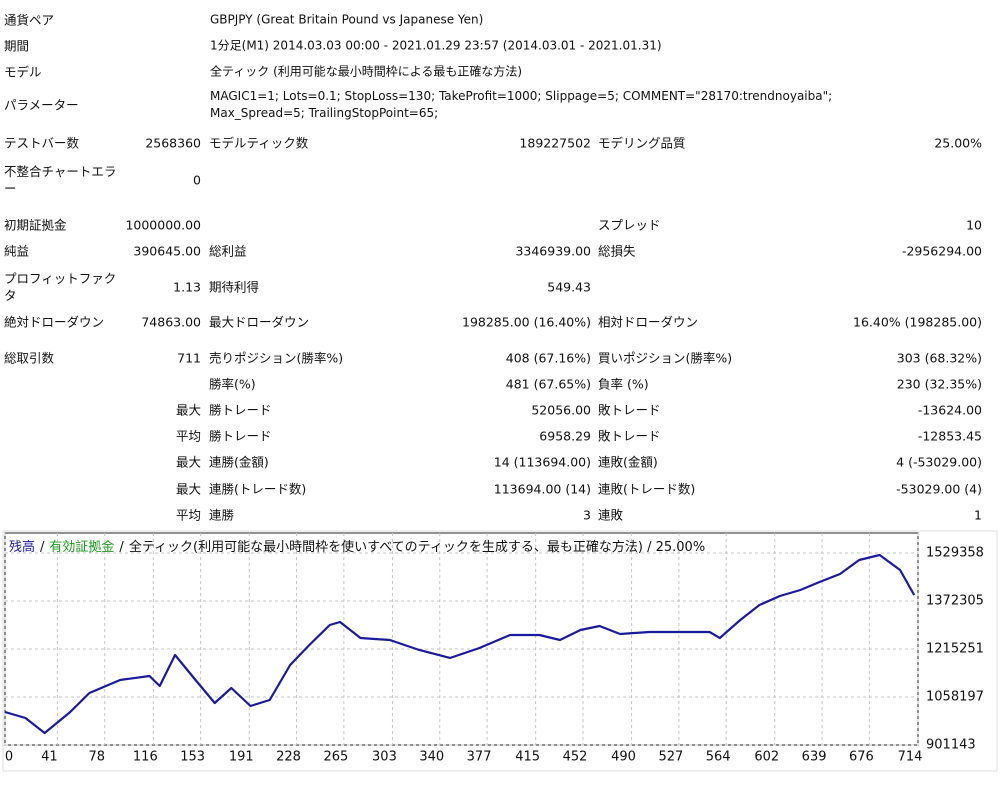 Image resolution: width=1005 pixels, height=805 pixels. Describe the element at coordinates (623, 757) in the screenshot. I see `x-tick-label: 490` at that location.